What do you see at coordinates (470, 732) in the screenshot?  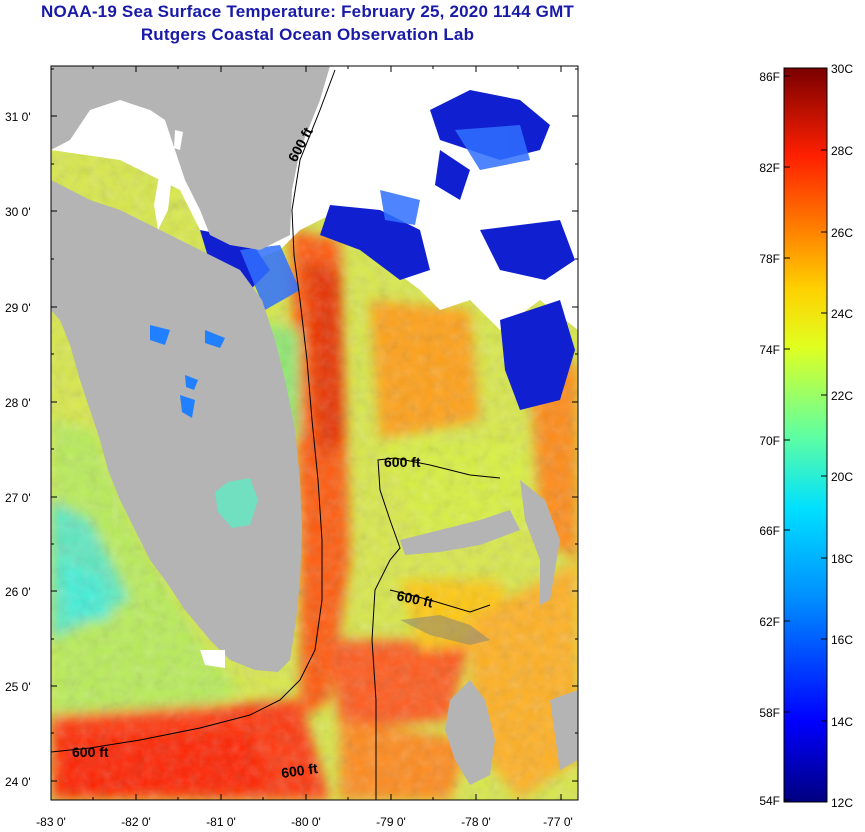 I see `andros` at bounding box center [470, 732].